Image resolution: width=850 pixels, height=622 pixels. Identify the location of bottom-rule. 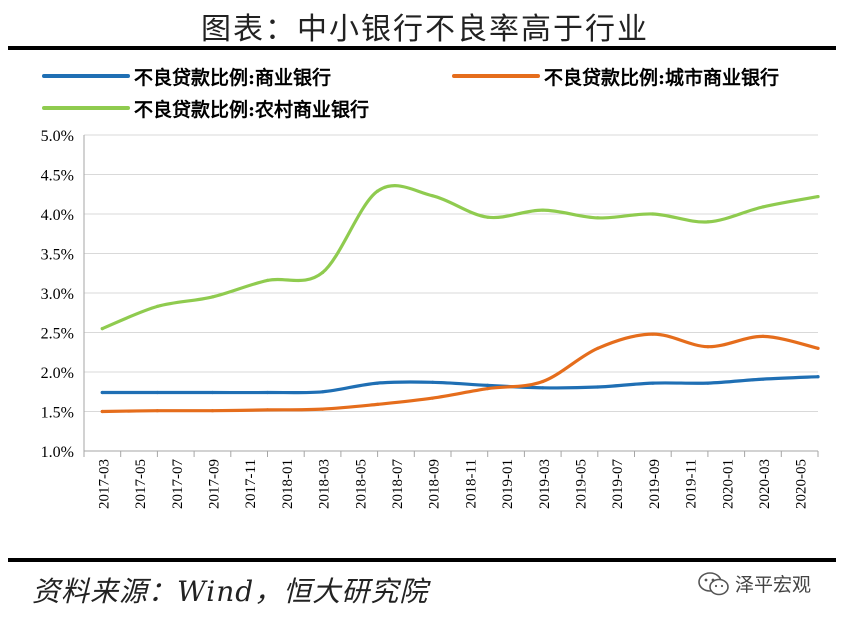
(422, 560).